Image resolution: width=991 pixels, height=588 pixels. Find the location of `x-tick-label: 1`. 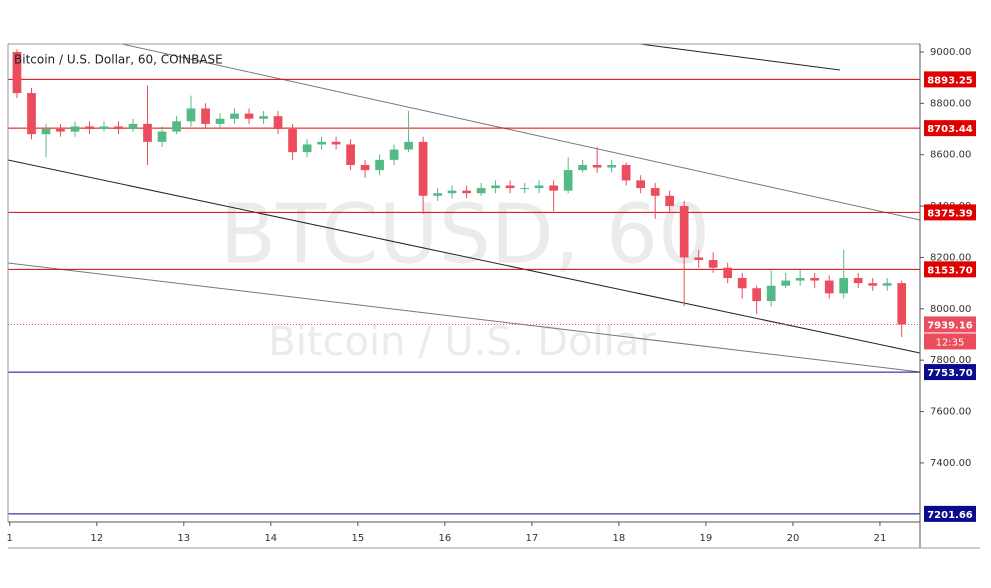

x-tick-label: 1 is located at coordinates (10, 538).